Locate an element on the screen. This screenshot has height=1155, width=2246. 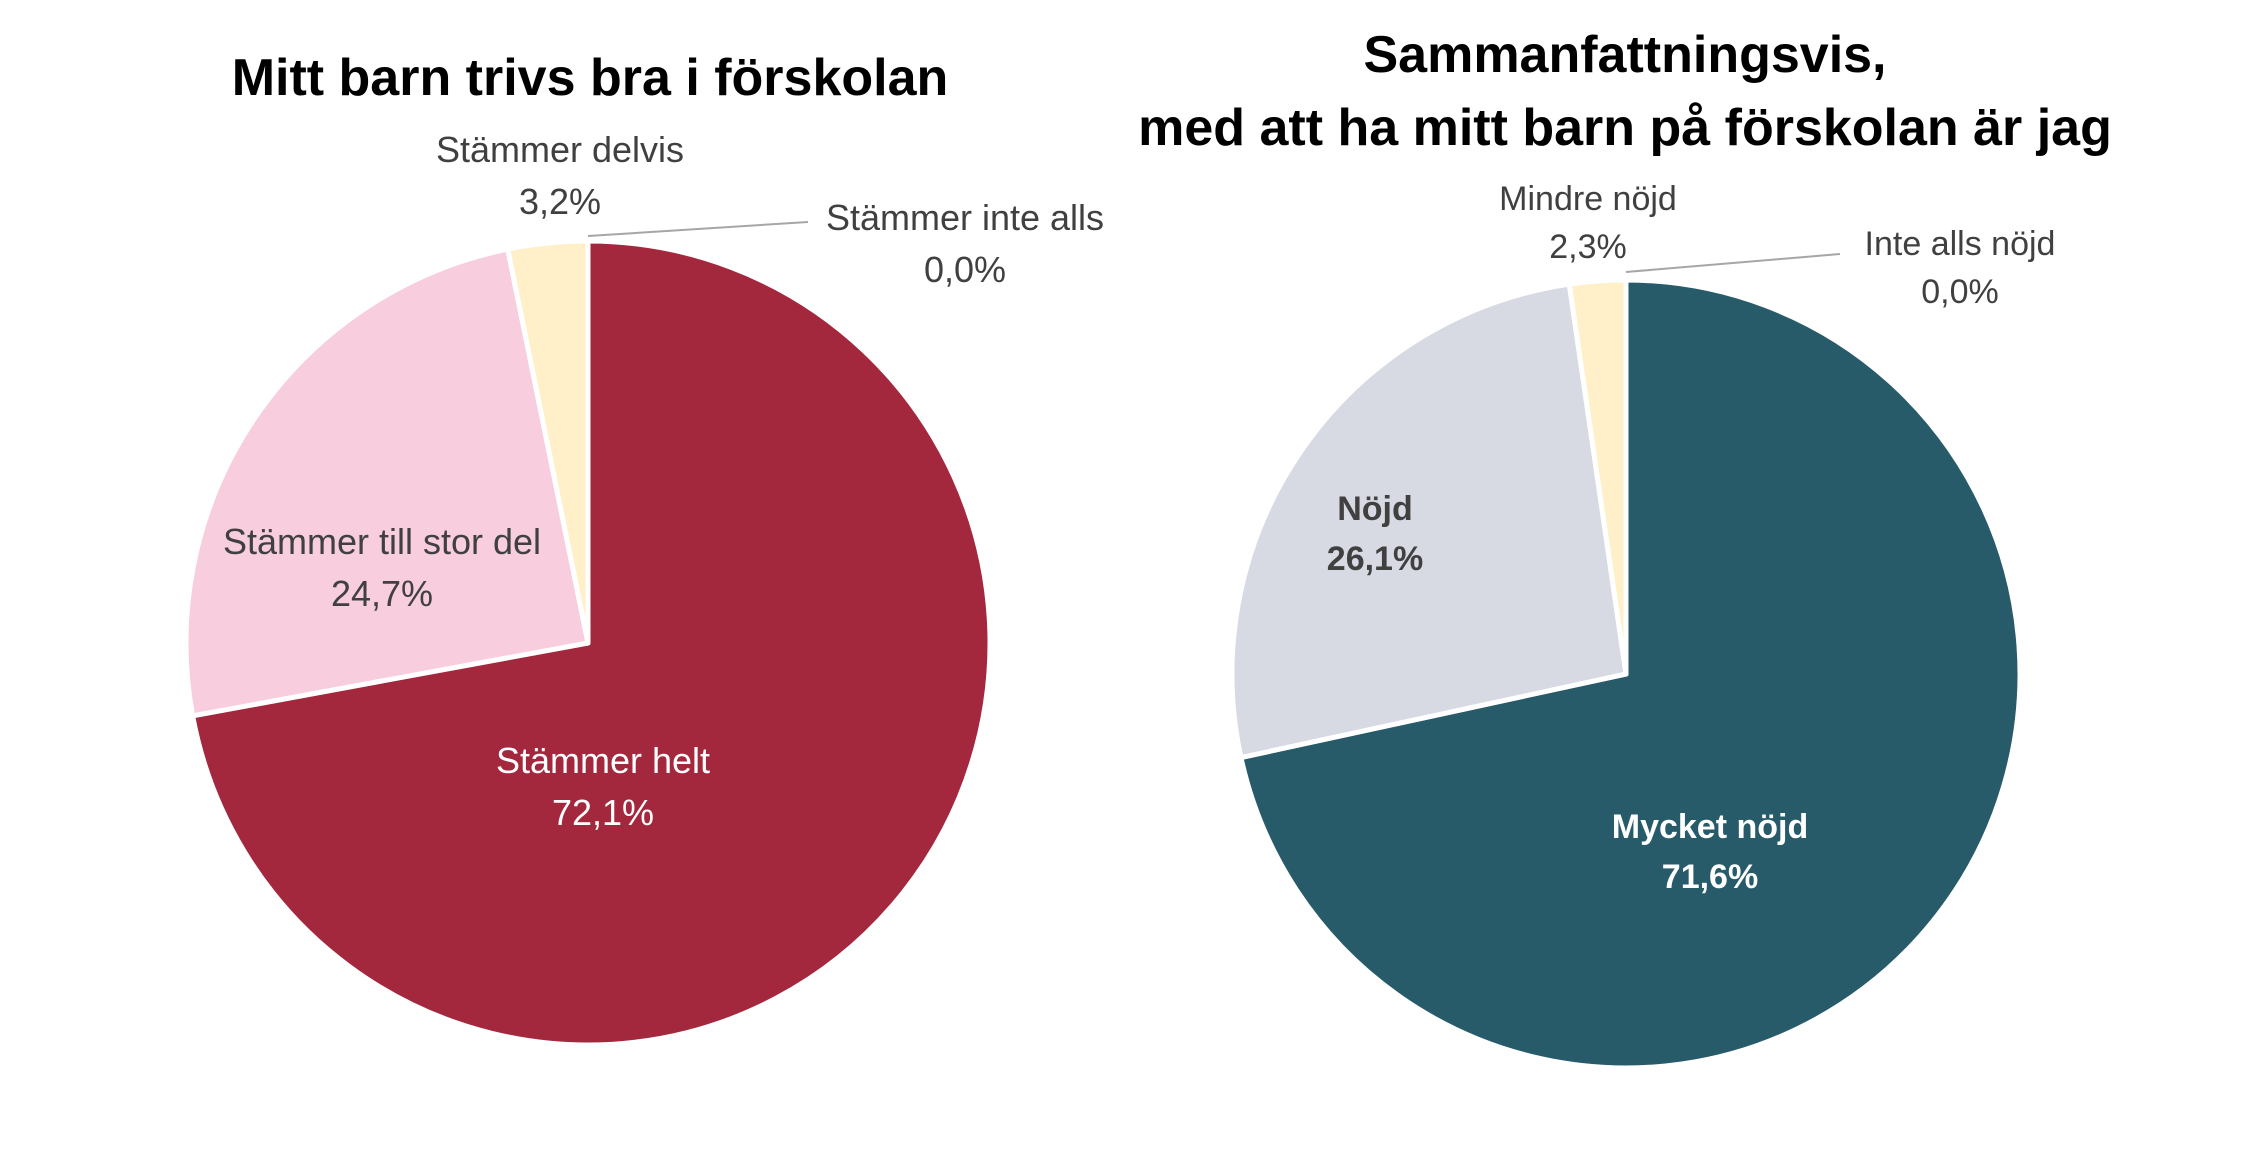
chart-1-value-stammer-helt: 72,1% is located at coordinates (603, 812).